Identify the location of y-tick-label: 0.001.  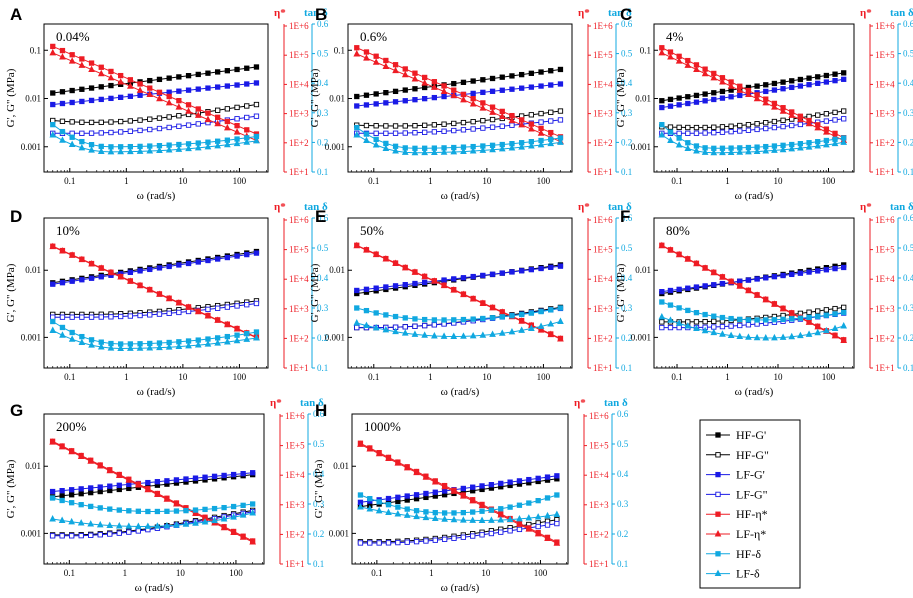
(339, 533).